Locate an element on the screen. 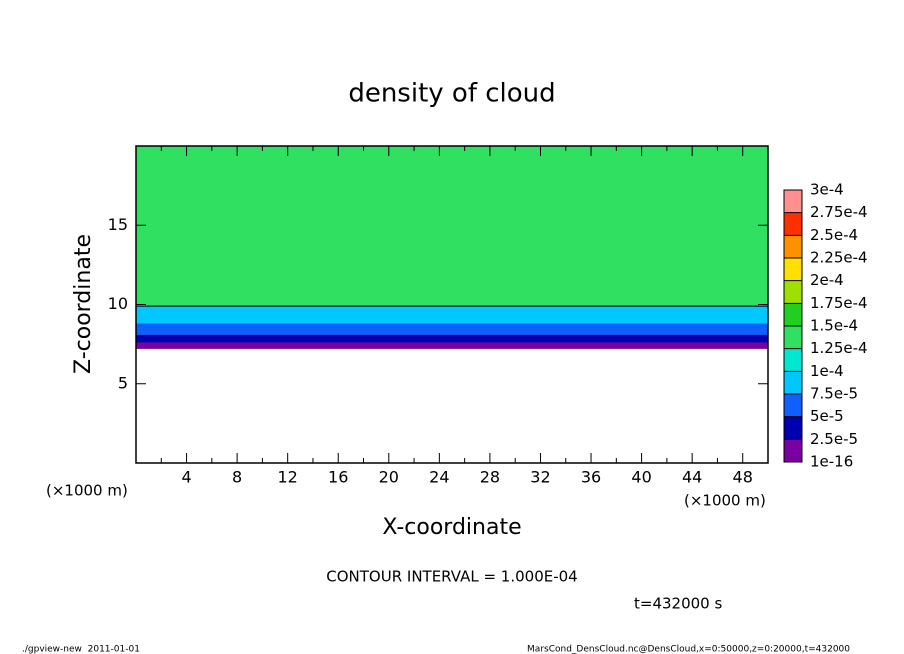 Image resolution: width=904 pixels, height=654 pixels. colorbar-label: 1.75e-4 is located at coordinates (839, 303).